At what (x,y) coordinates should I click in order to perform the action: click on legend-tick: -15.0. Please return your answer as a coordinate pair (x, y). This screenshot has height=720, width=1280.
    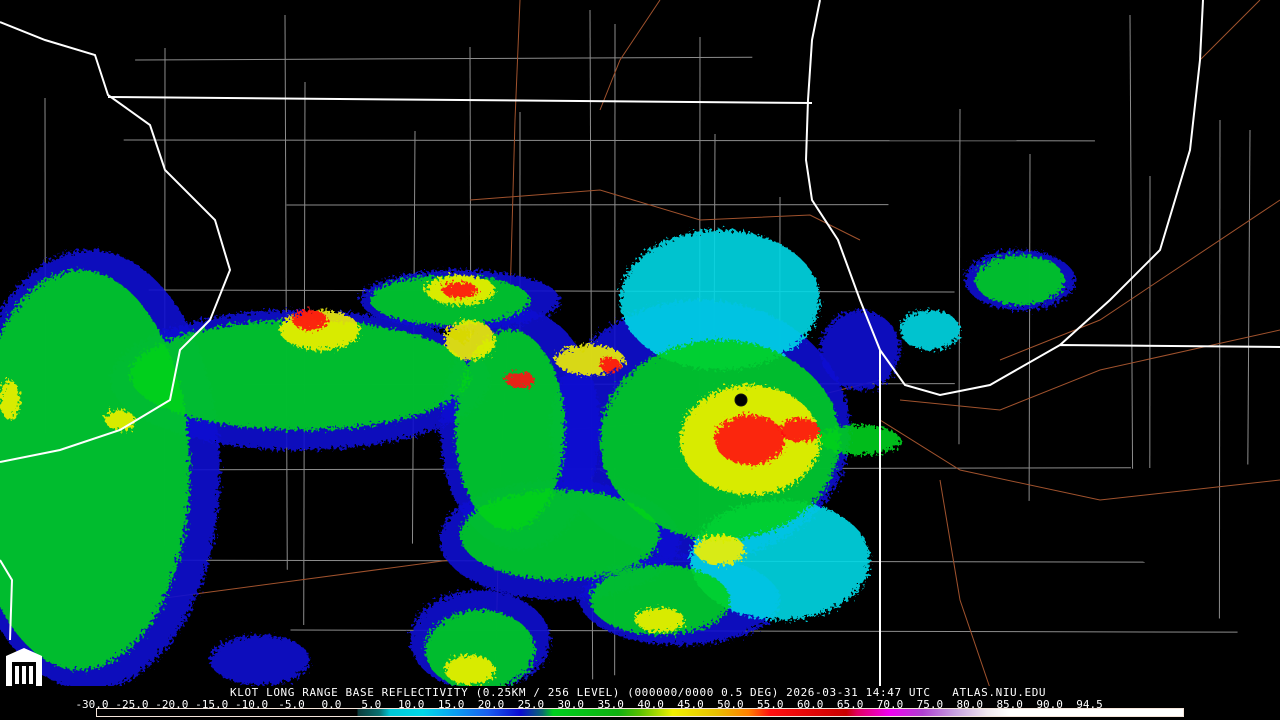
    Looking at the image, I should click on (212, 704).